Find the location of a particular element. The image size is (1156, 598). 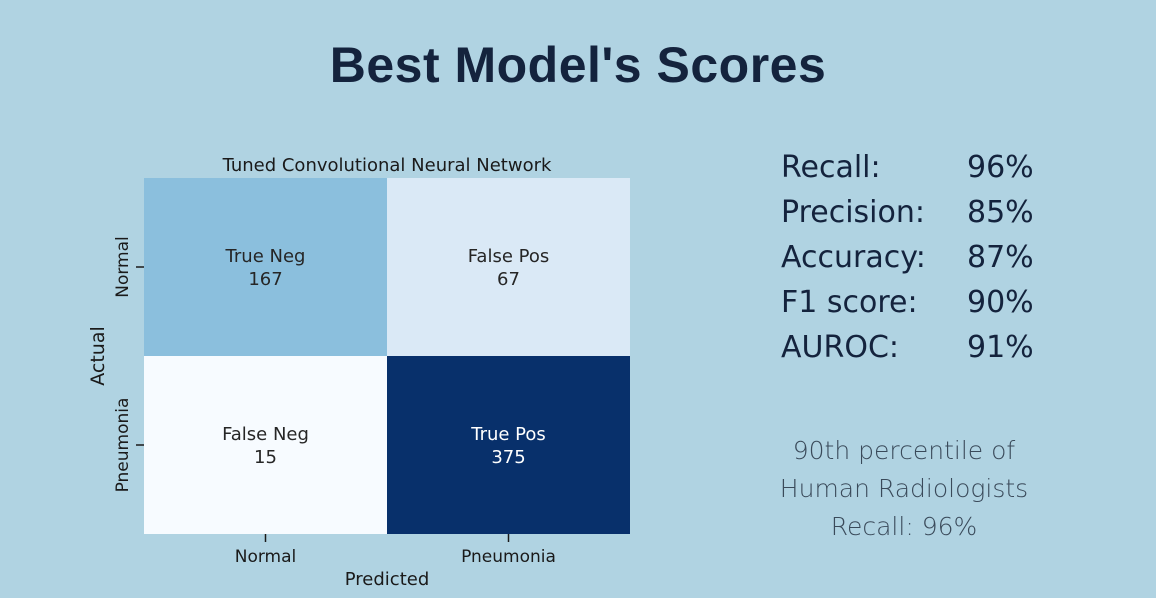

metric-row-accuracy: Accuracy: 87% is located at coordinates (931, 260).